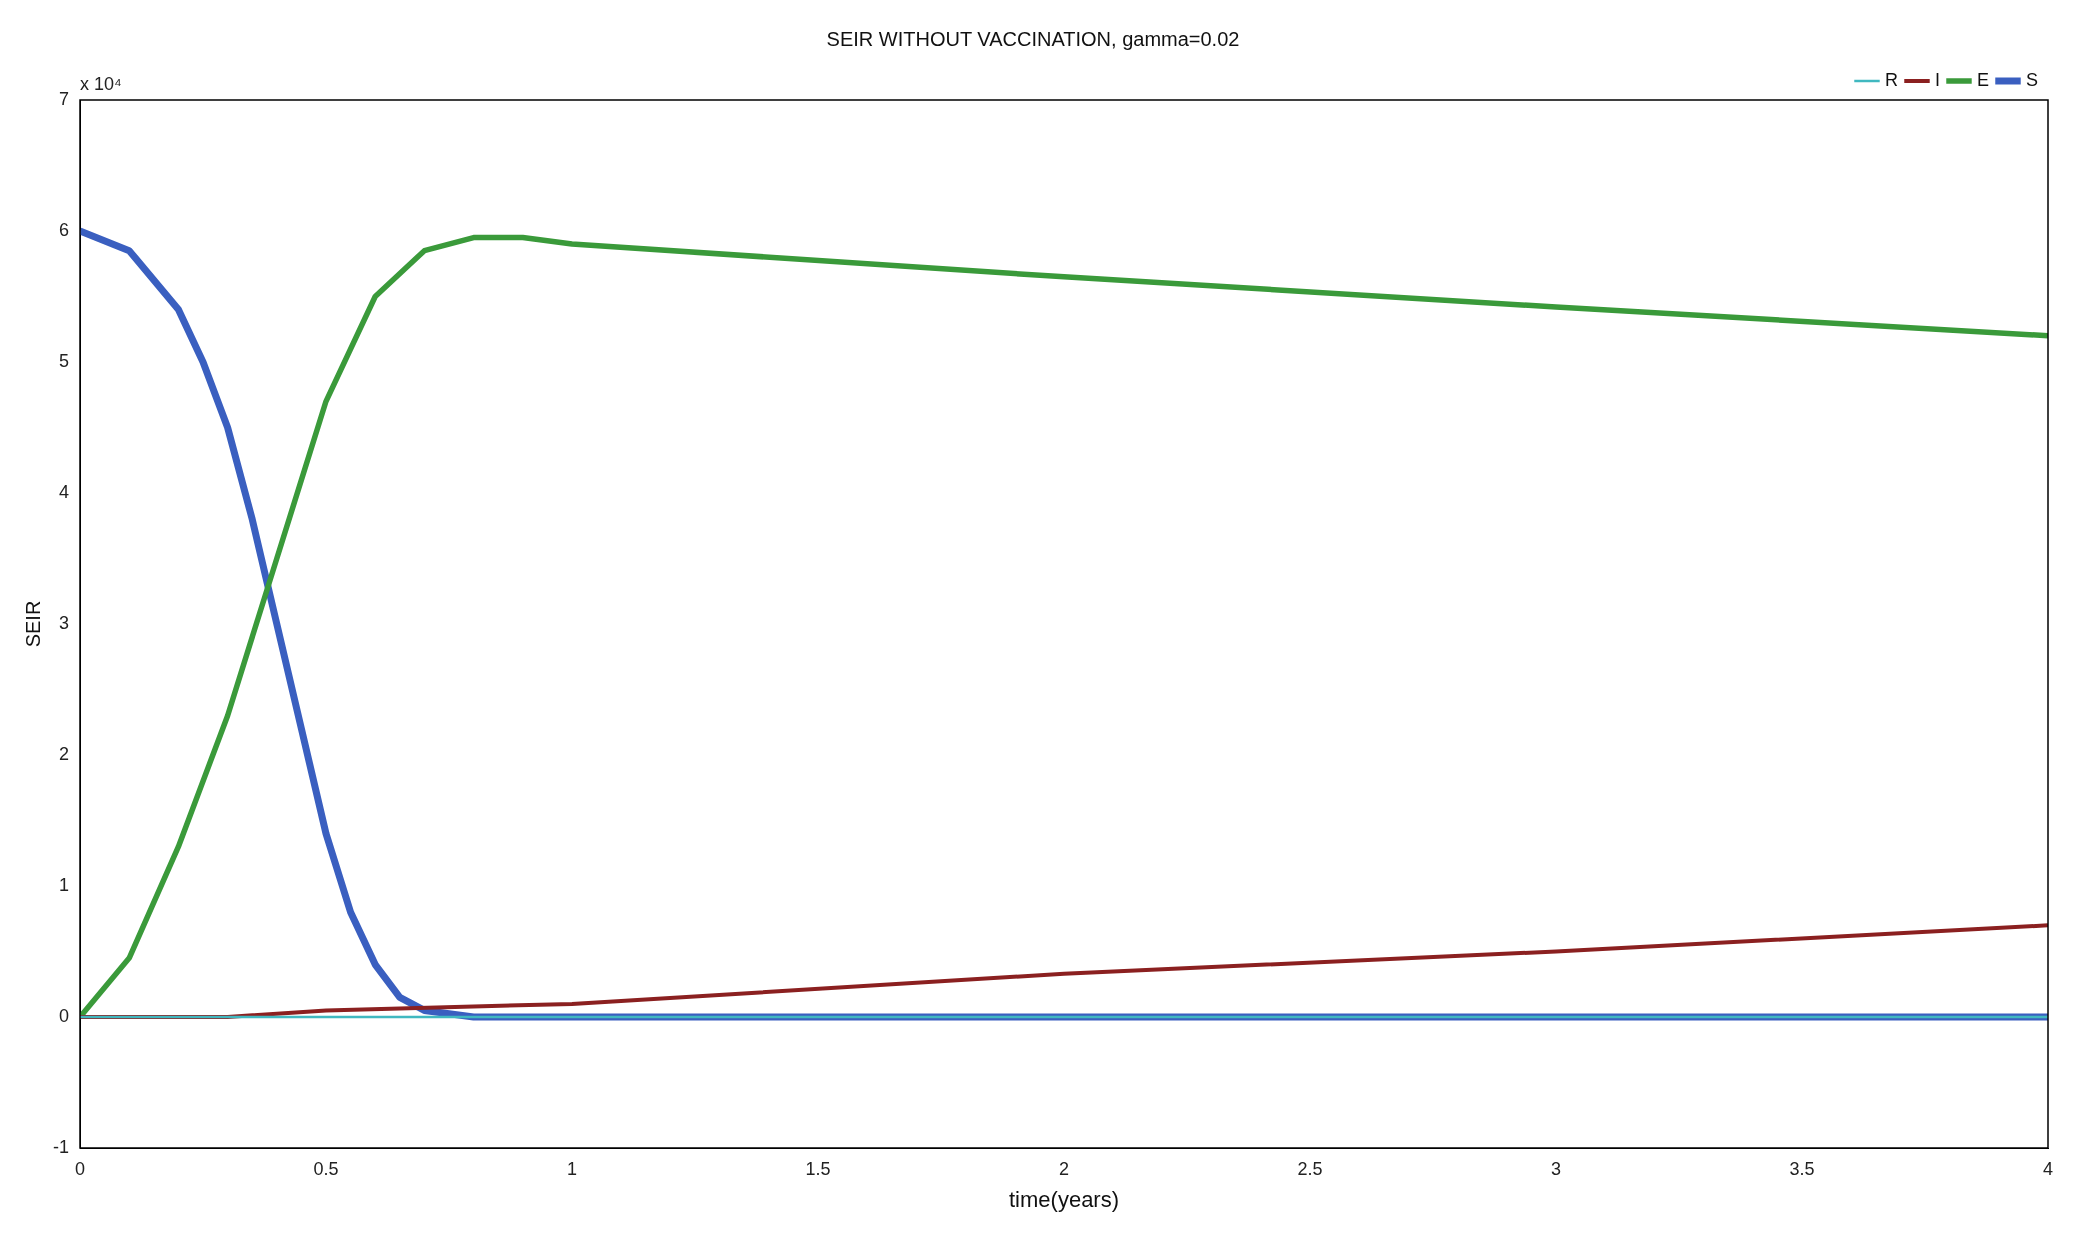 This screenshot has height=1258, width=2099. Describe the element at coordinates (1556, 1168) in the screenshot. I see `x-tick-label: 3` at that location.